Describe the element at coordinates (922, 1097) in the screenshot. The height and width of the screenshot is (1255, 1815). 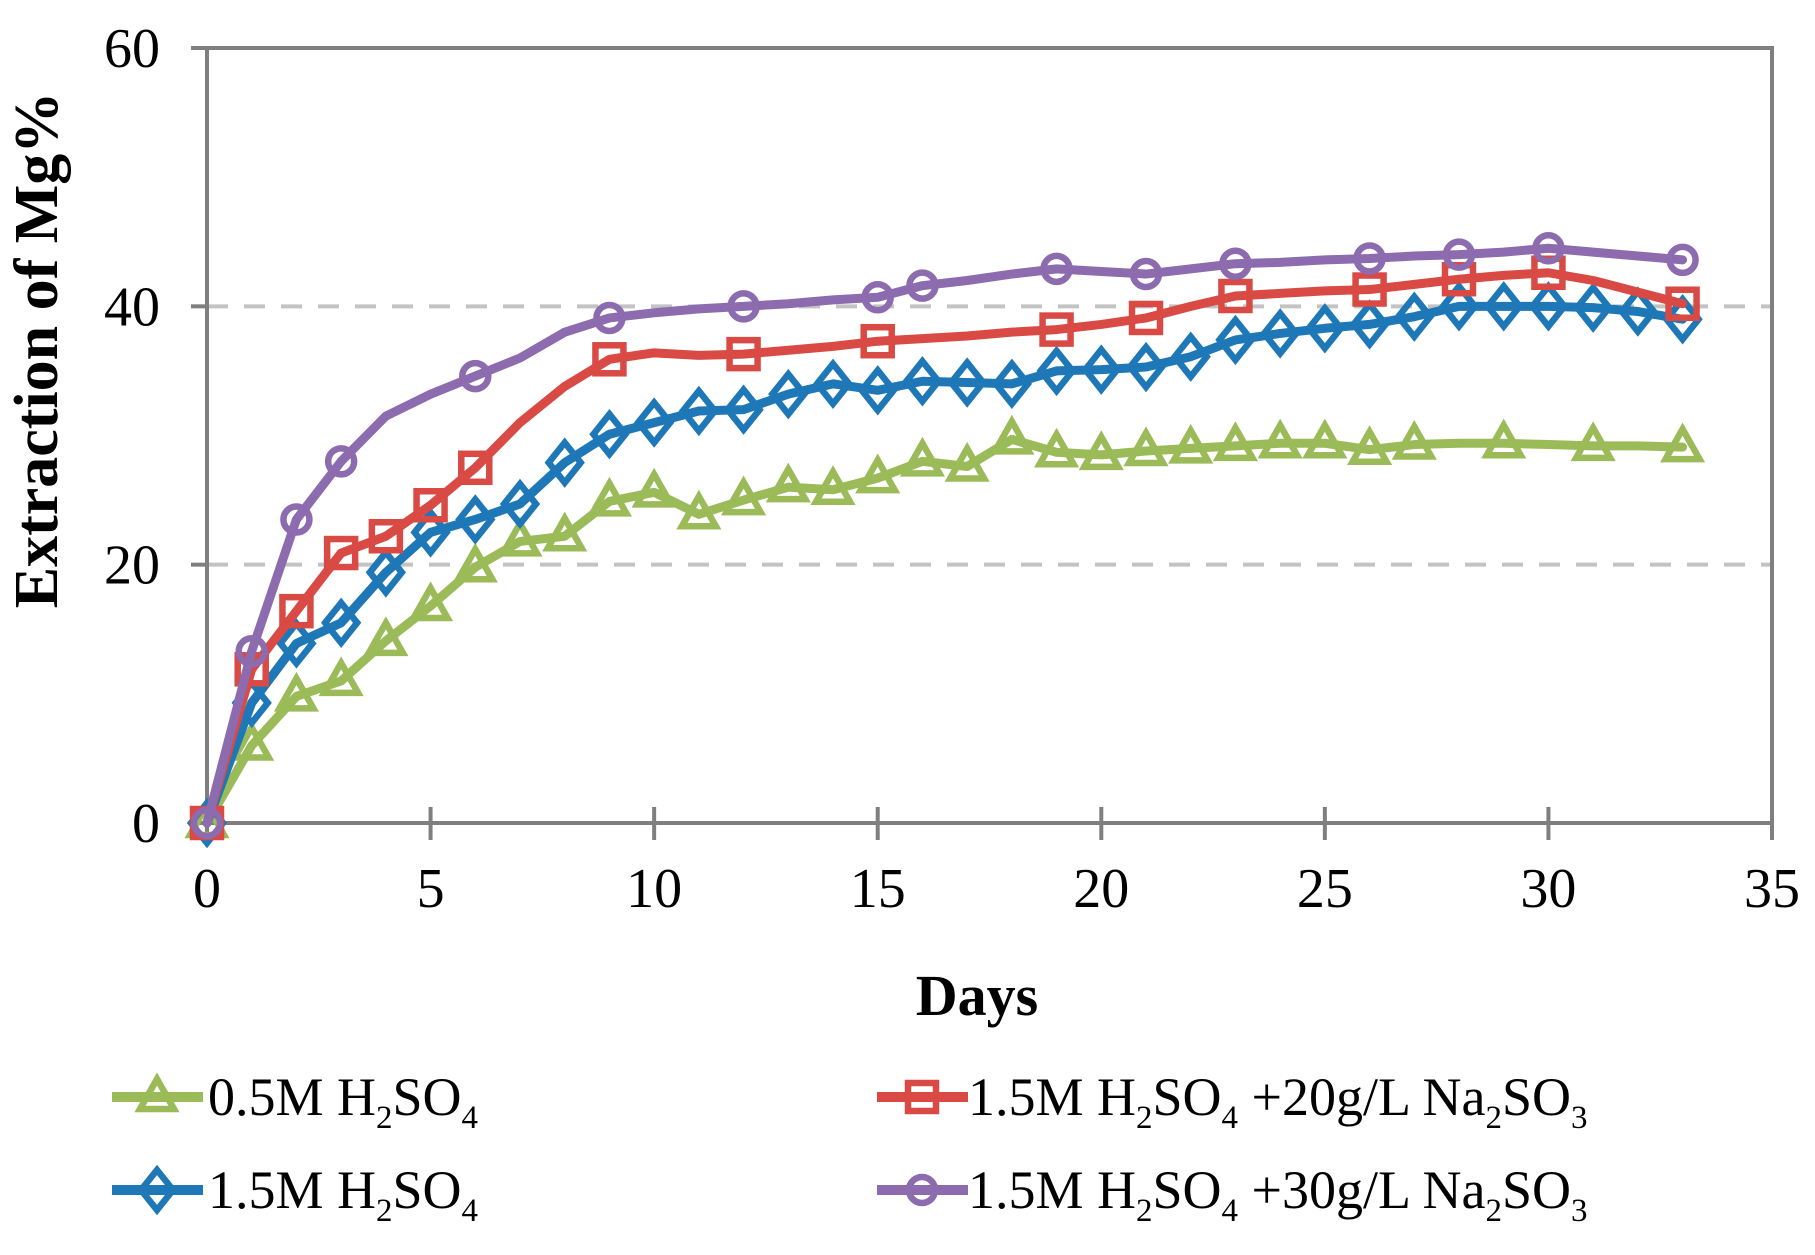
I see `legend-square-marker` at that location.